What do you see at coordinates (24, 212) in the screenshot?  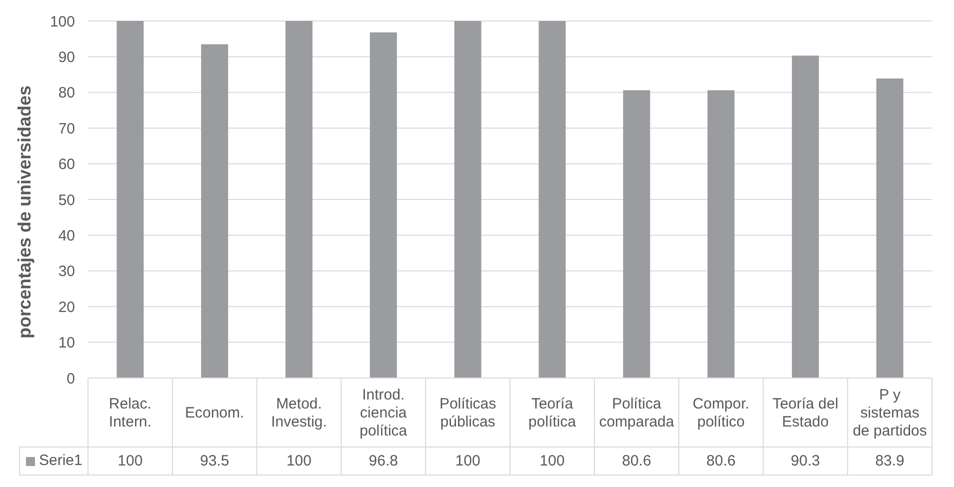 I see `y-axis-title: porcentajes de universidades` at bounding box center [24, 212].